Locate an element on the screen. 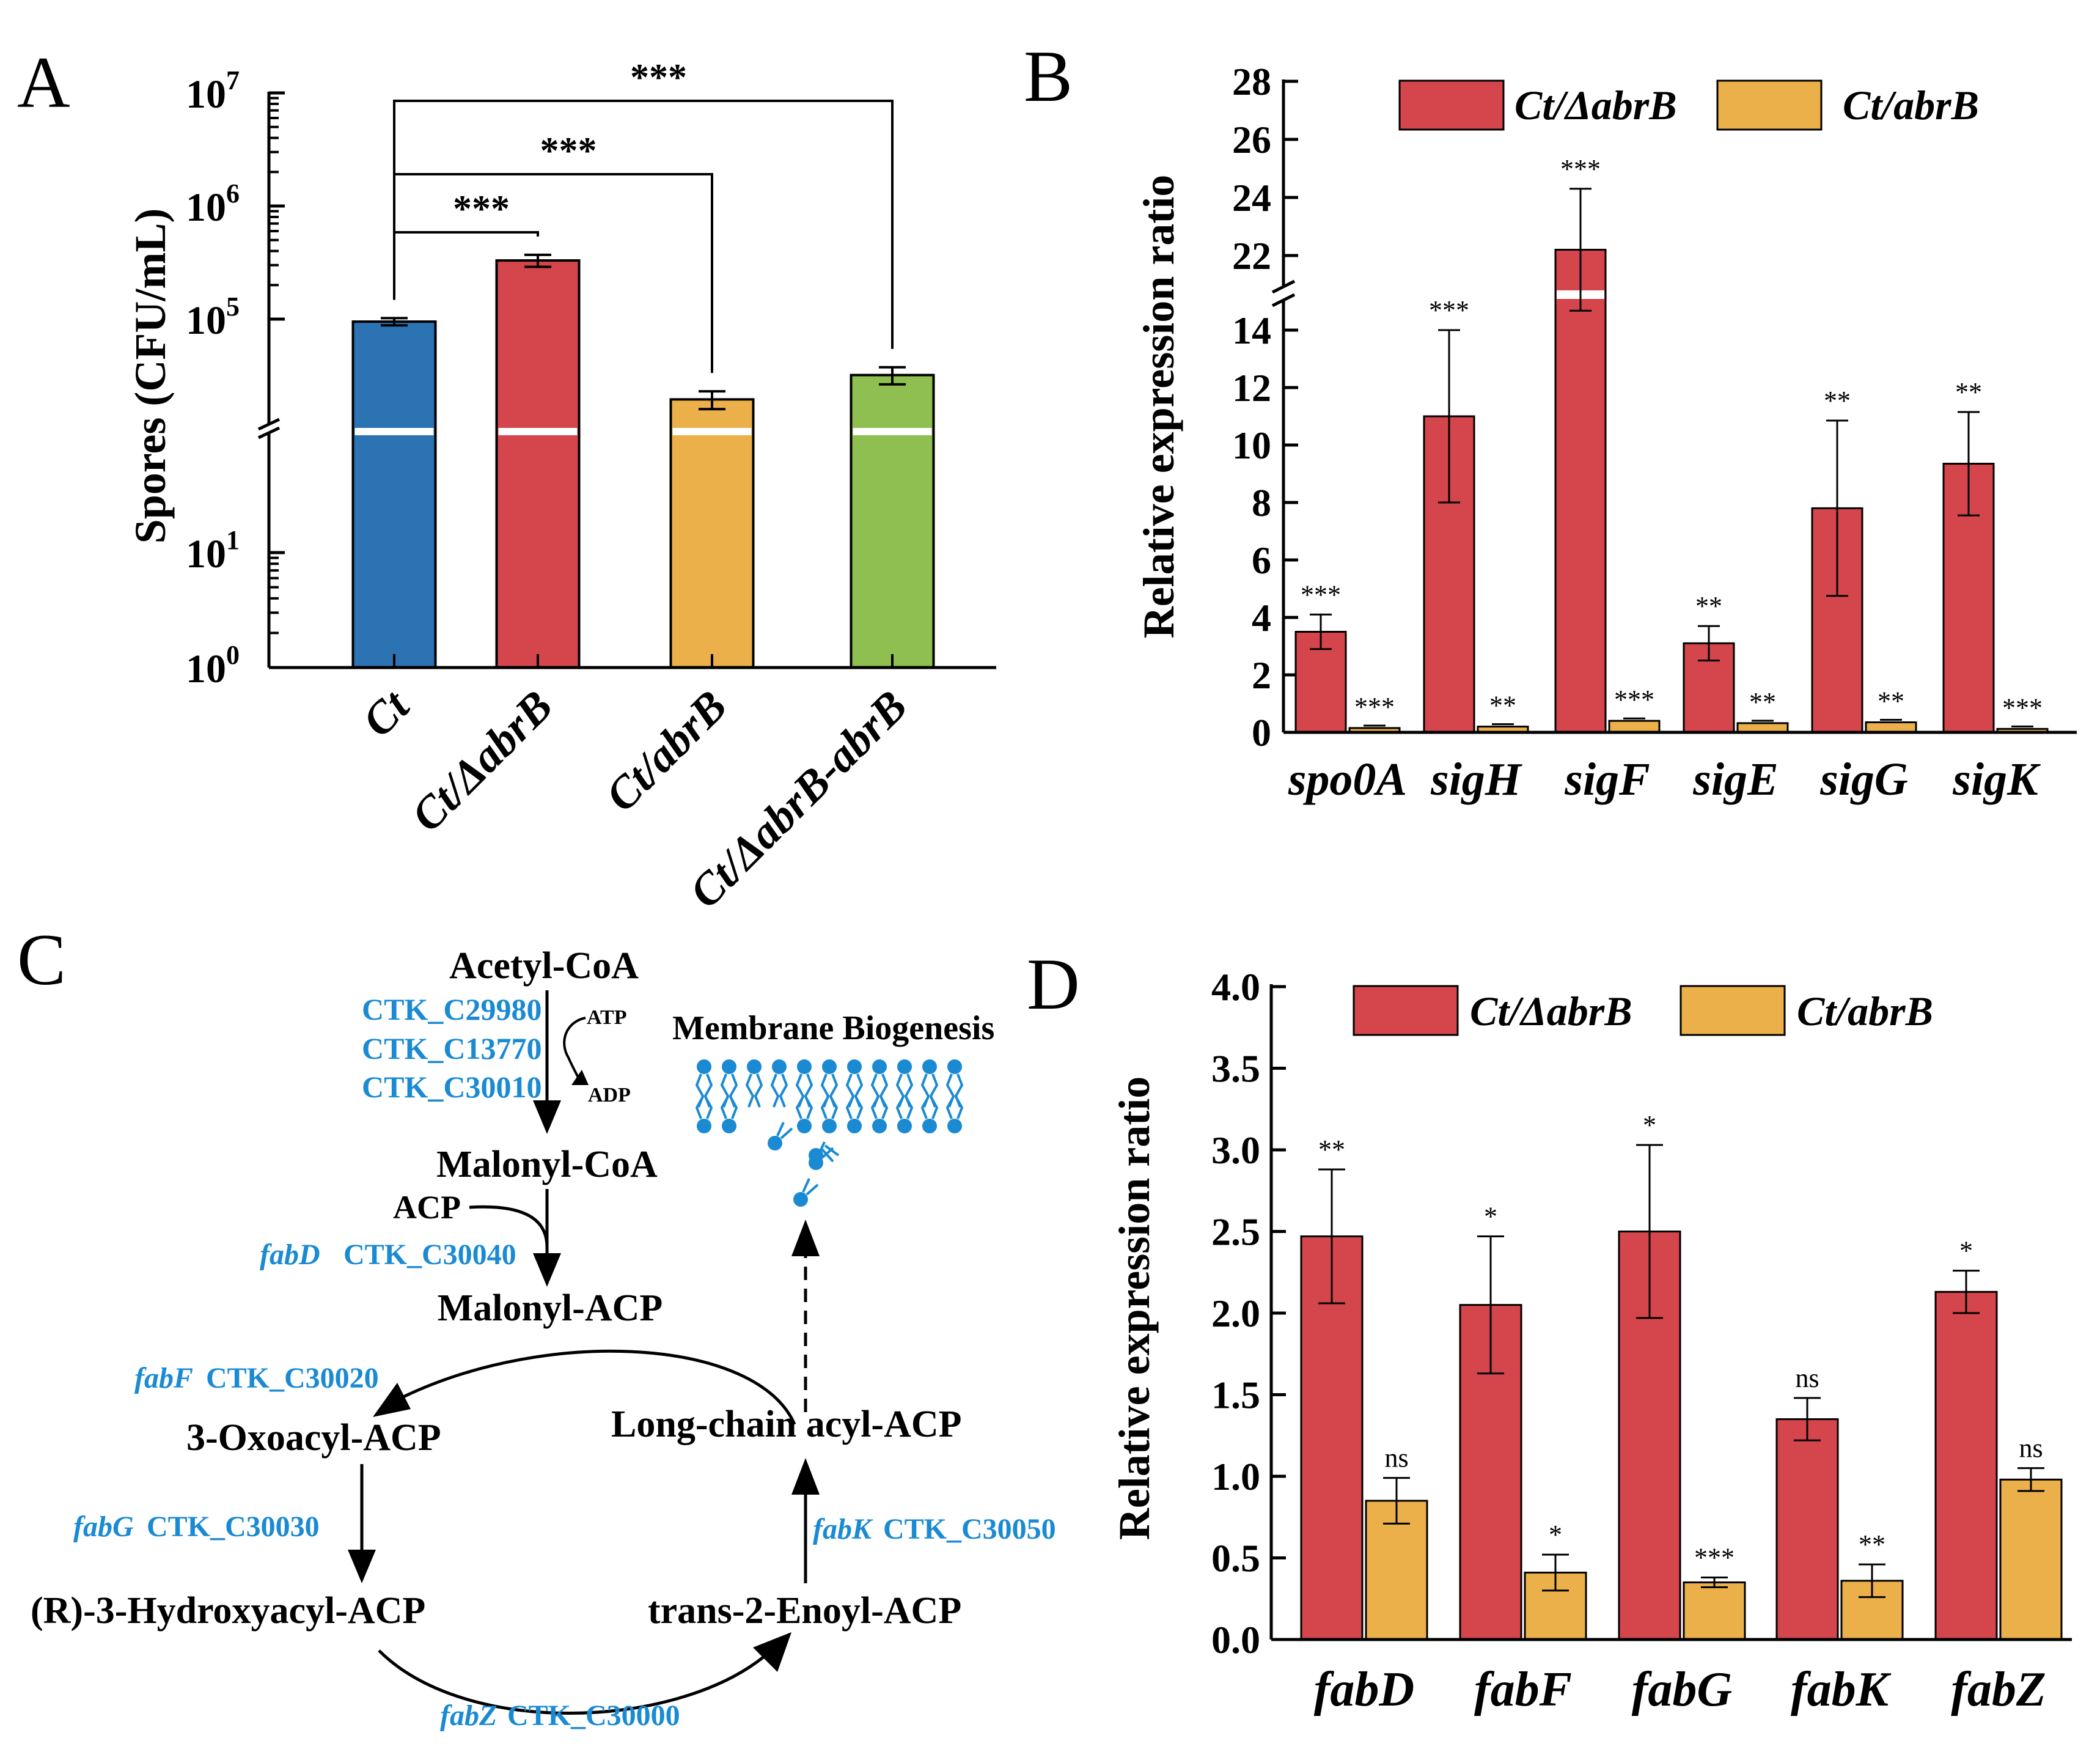 The width and height of the screenshot is (2100, 1752). node-trans-2-enoyl-acp: trans-2-Enoyl-ACP is located at coordinates (804, 1611).